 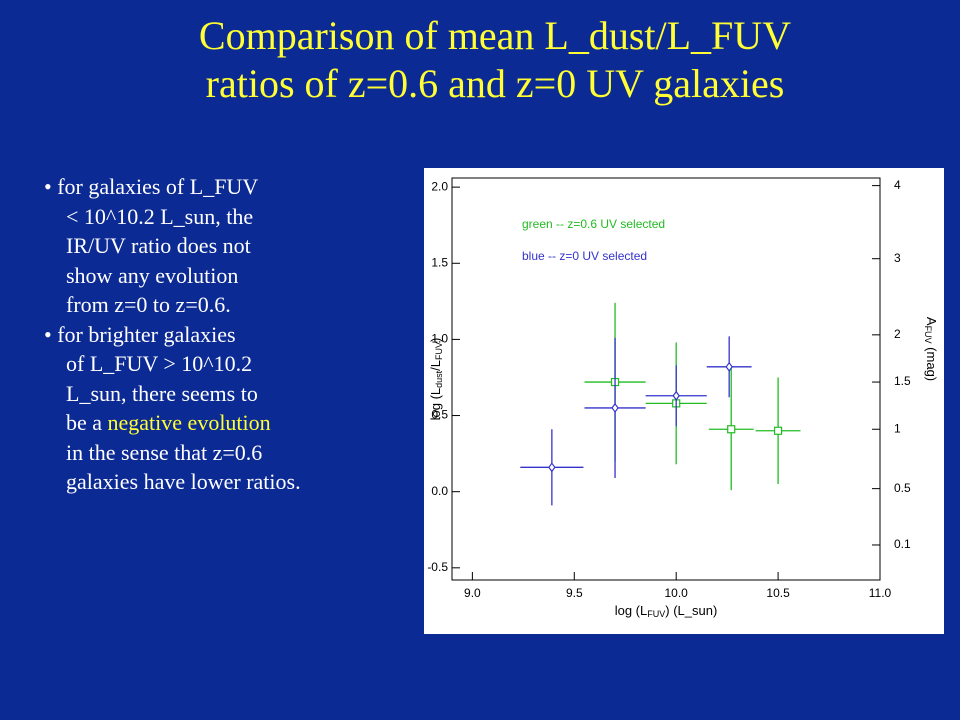 I want to click on bullet-line: IR/UV ratio does not, so click(x=172, y=246).